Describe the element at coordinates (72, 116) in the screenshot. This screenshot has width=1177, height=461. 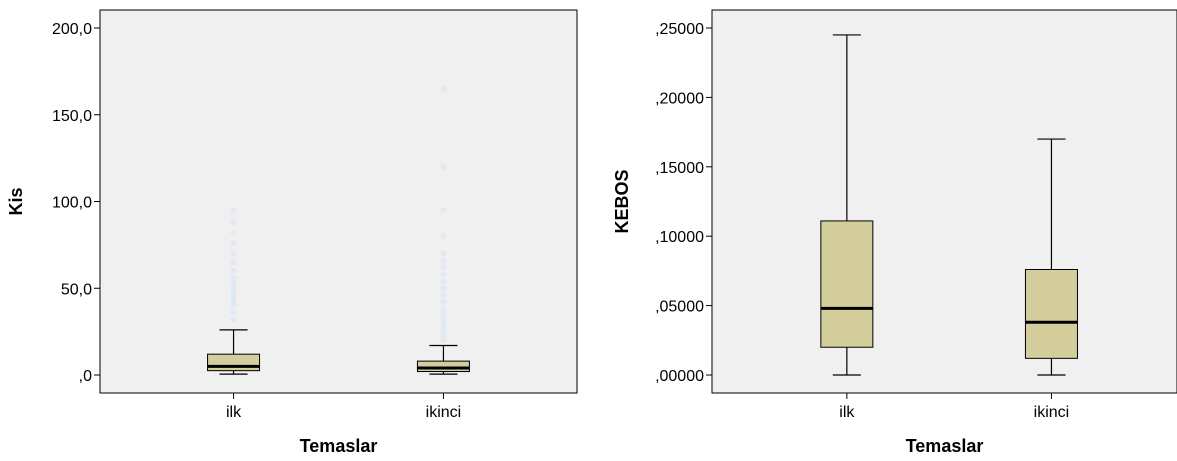
I see `y-tick-label: 150,0` at that location.